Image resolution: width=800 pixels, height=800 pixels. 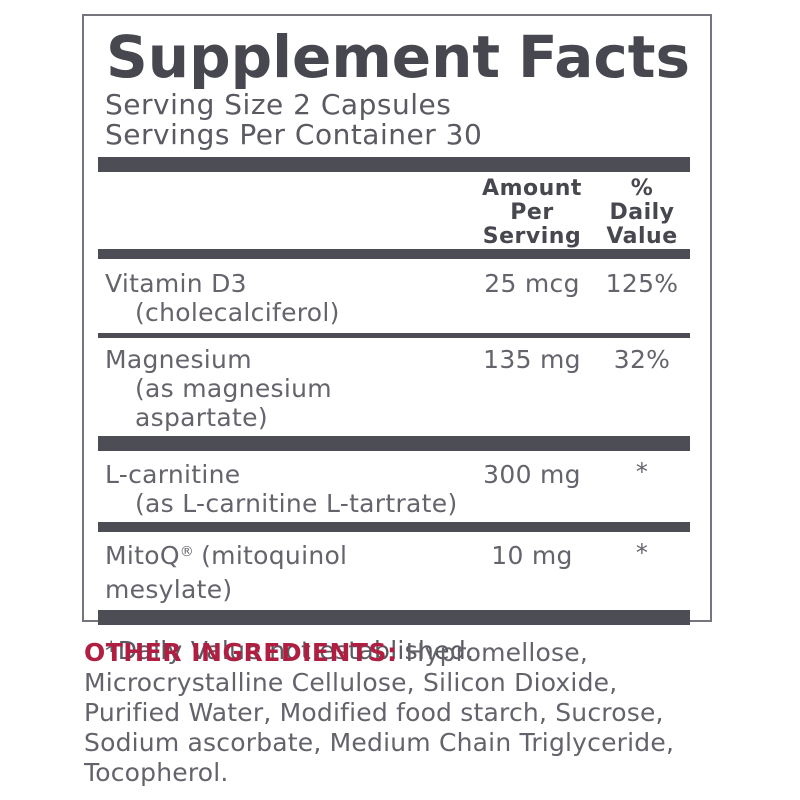 I want to click on ingredient-name: MitoQ® (mitoquinol mesylate), so click(x=288, y=572).